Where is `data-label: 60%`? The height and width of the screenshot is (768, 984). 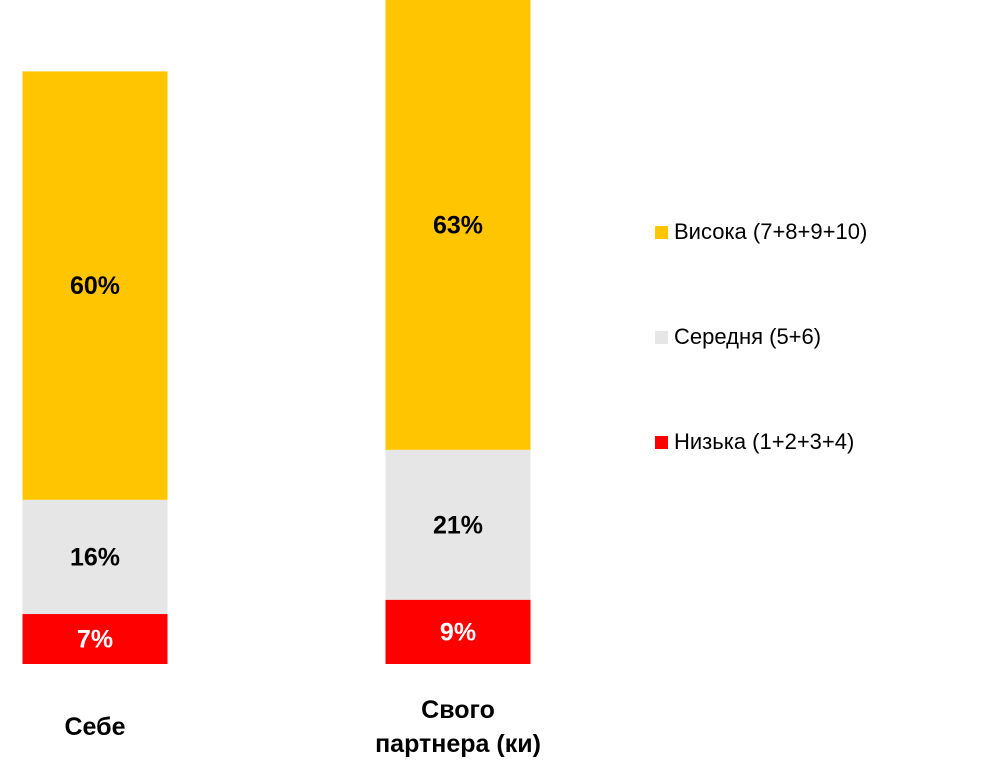
data-label: 60% is located at coordinates (95, 286).